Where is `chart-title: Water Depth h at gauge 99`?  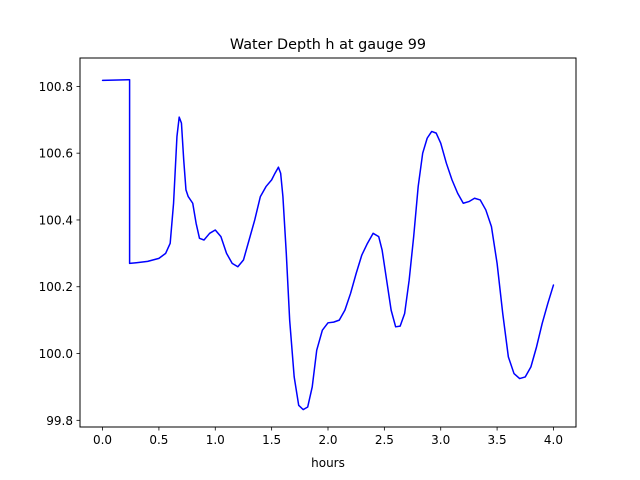
chart-title: Water Depth h at gauge 99 is located at coordinates (328, 45).